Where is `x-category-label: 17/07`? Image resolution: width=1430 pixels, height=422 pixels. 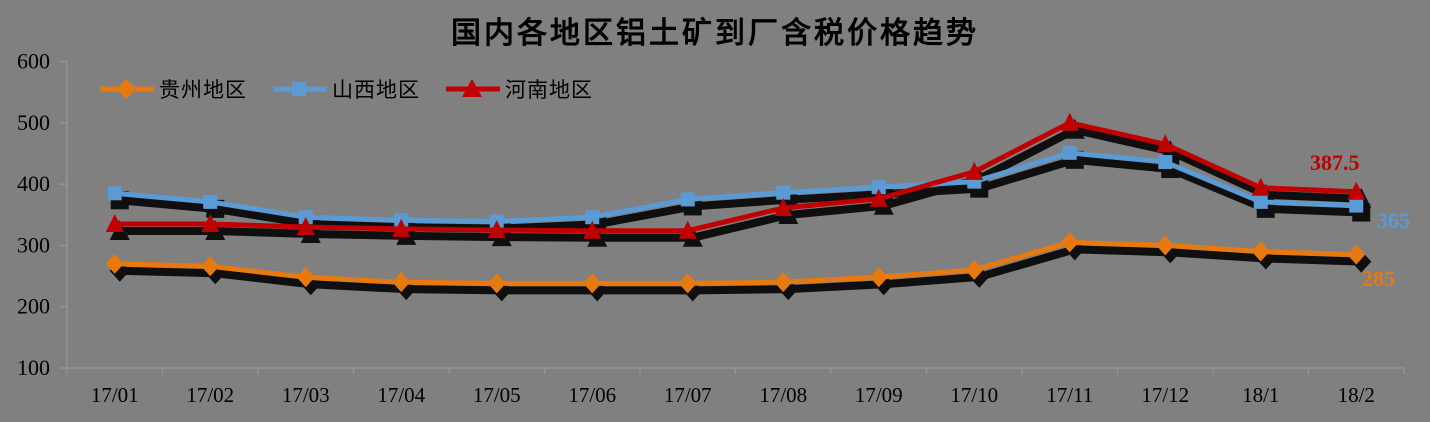
x-category-label: 17/07 is located at coordinates (688, 395).